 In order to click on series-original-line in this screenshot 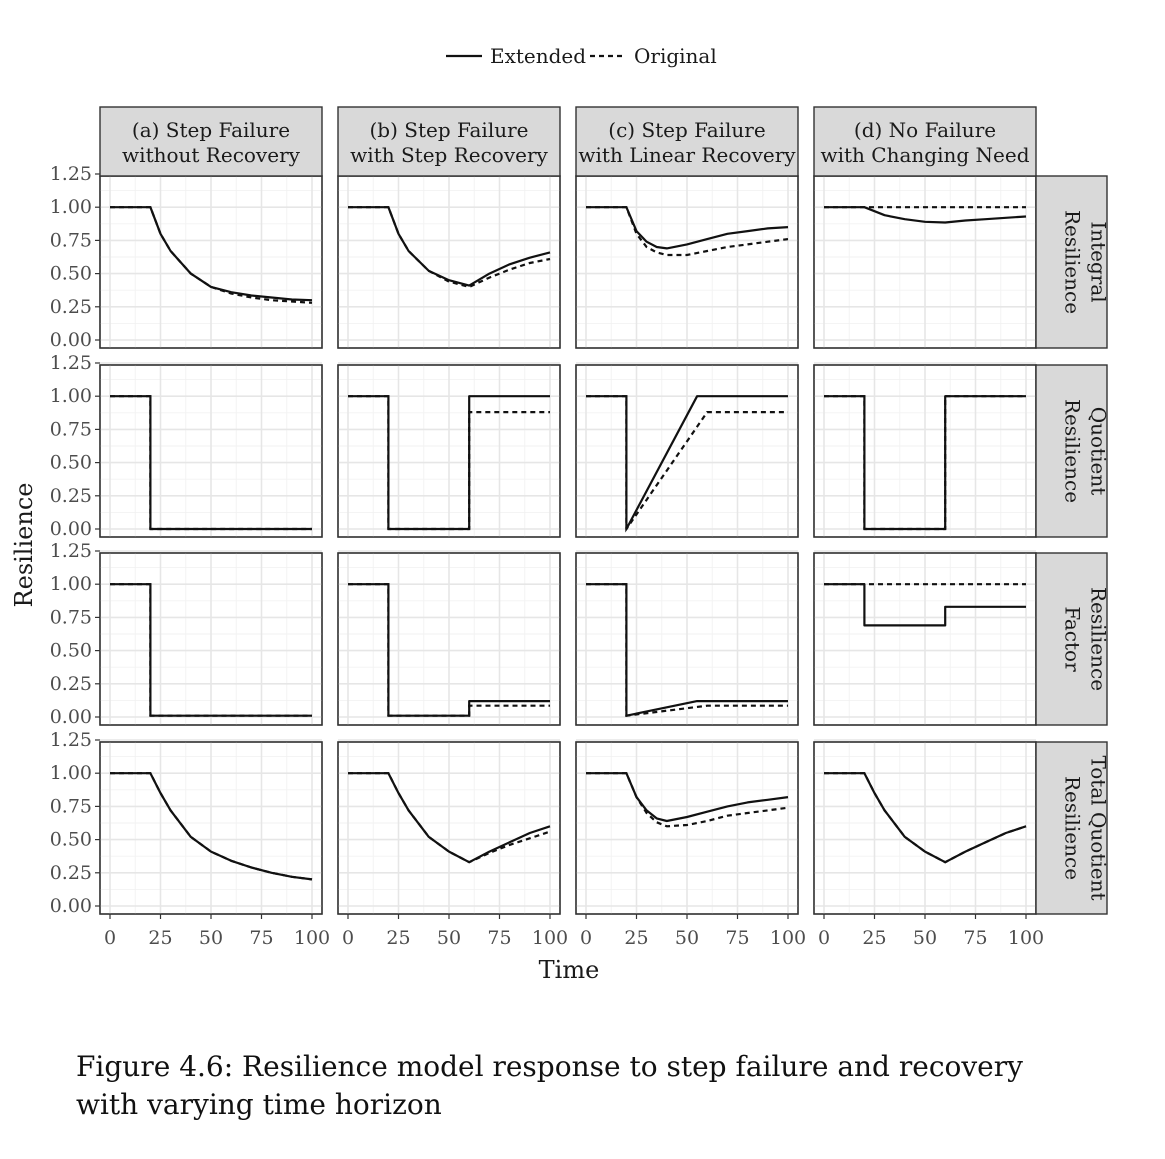, I will do `click(687, 800)`.